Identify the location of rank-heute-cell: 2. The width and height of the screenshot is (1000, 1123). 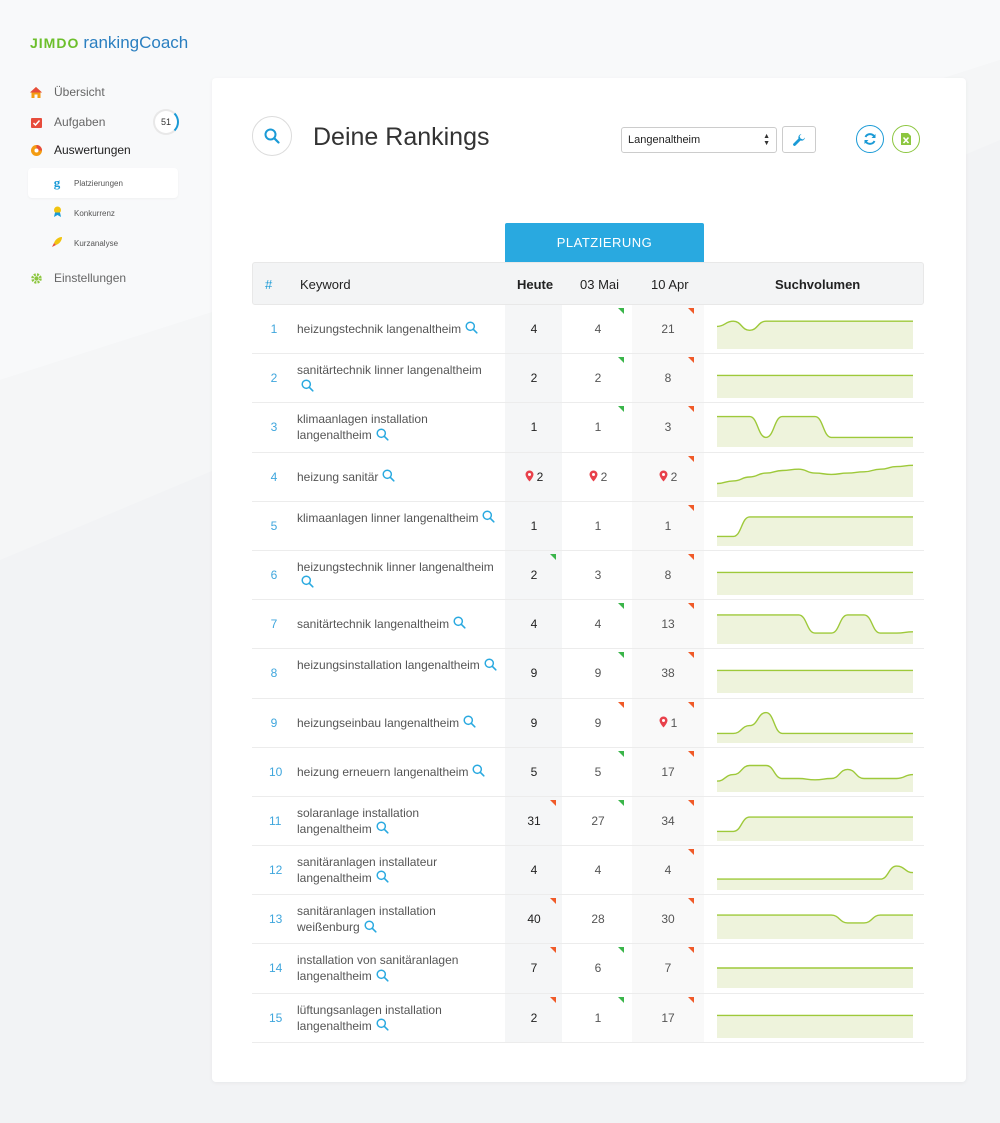
(534, 477).